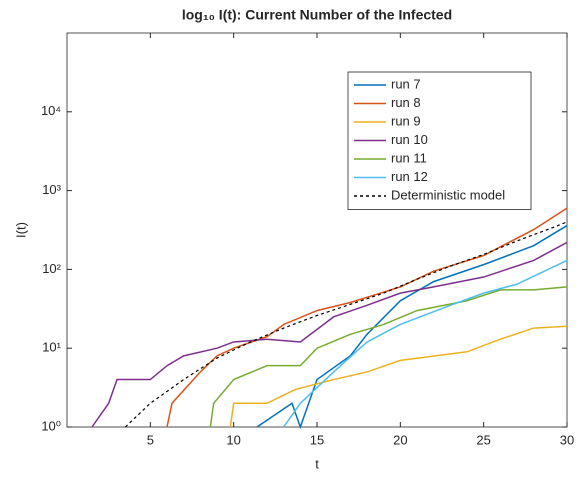  I want to click on y-tick-label: 10⁴, so click(51, 110).